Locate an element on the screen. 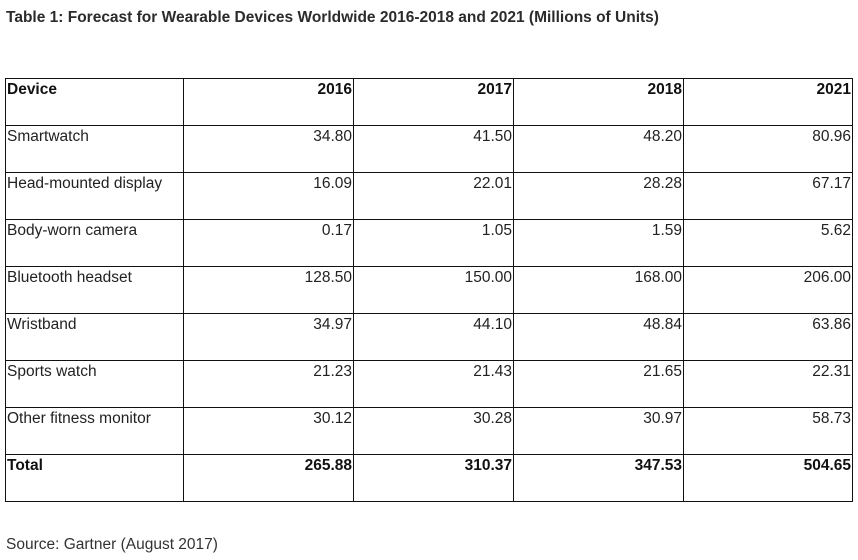 Image resolution: width=858 pixels, height=560 pixels. device-cell: Other fitness monitor is located at coordinates (94, 431).